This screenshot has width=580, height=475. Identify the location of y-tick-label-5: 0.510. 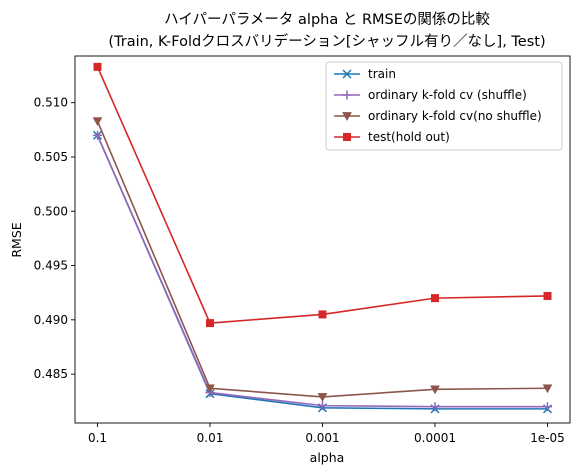
(51, 103).